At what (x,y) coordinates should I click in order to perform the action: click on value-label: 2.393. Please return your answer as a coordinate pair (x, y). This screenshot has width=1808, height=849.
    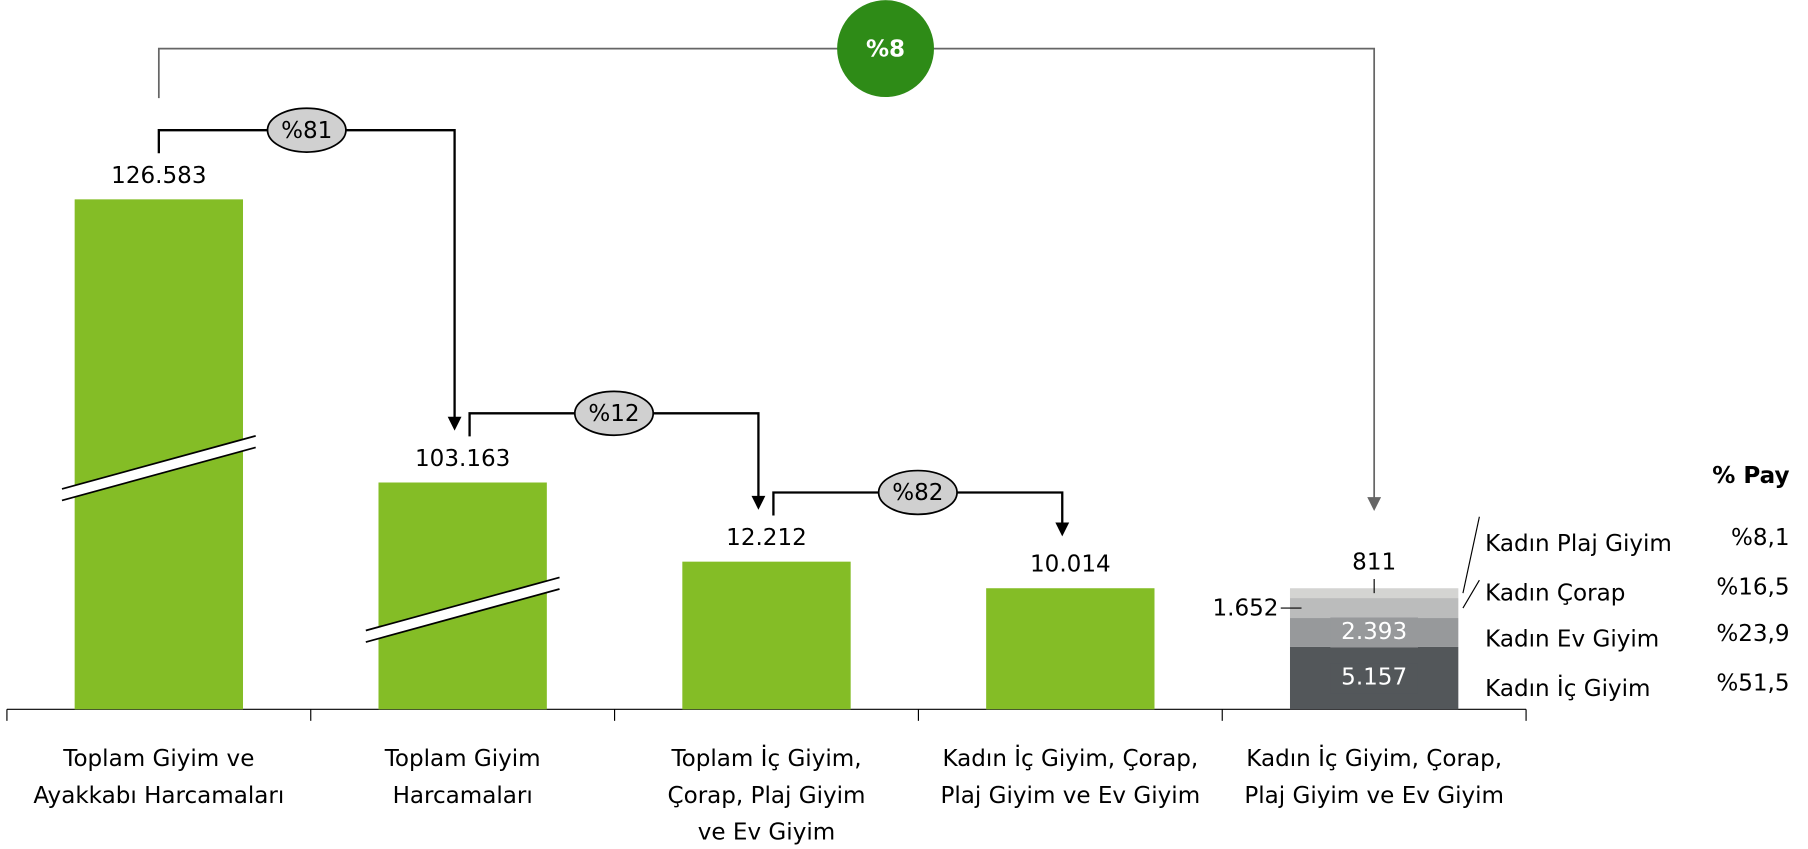
    Looking at the image, I should click on (1374, 632).